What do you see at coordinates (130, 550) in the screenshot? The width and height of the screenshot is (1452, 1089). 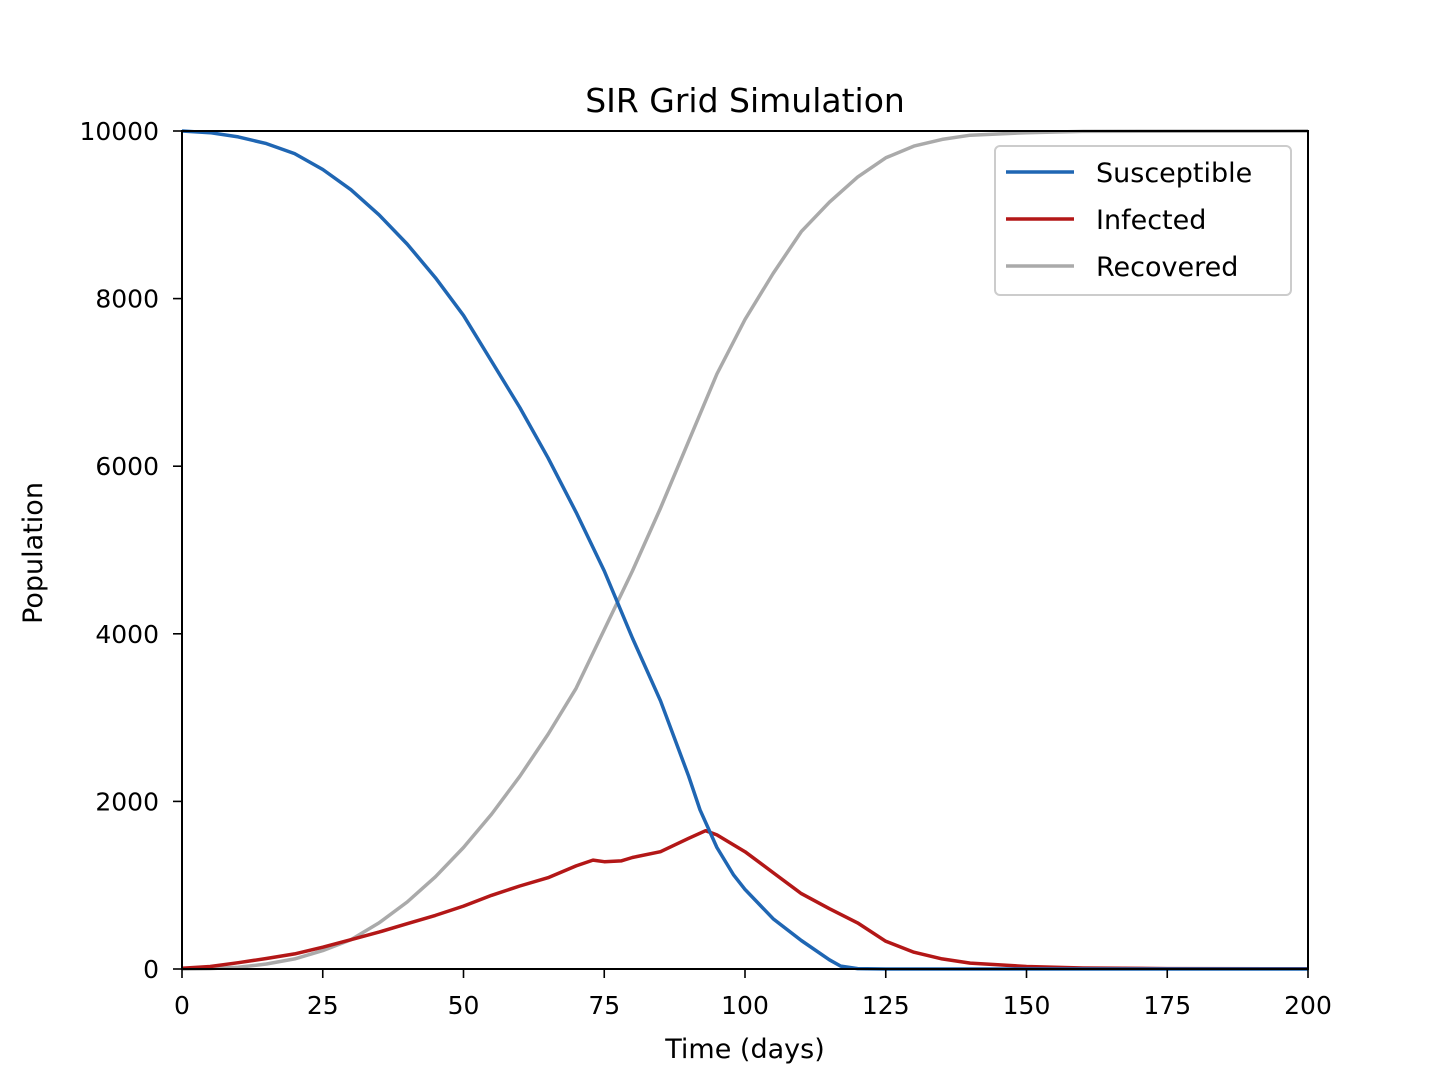 I see `y-axis-ticks: 0 2000 4000 6000 8000 10000` at bounding box center [130, 550].